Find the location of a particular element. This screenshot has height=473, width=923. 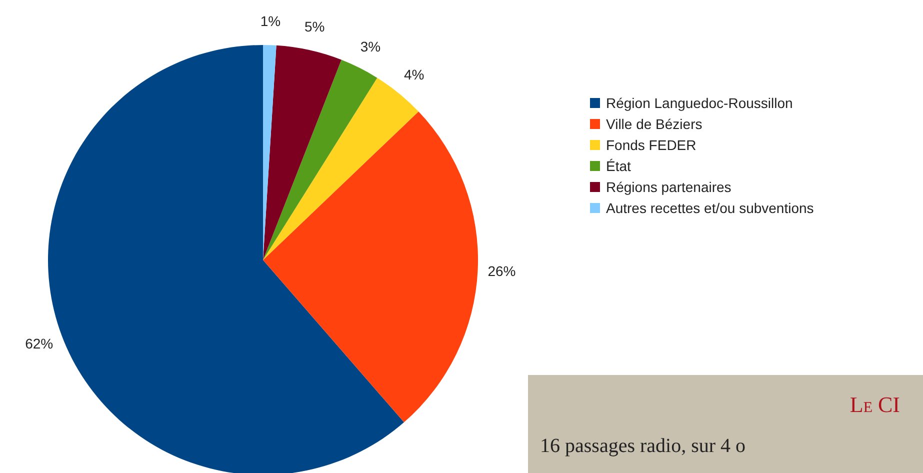

data-label: 3% is located at coordinates (370, 46).